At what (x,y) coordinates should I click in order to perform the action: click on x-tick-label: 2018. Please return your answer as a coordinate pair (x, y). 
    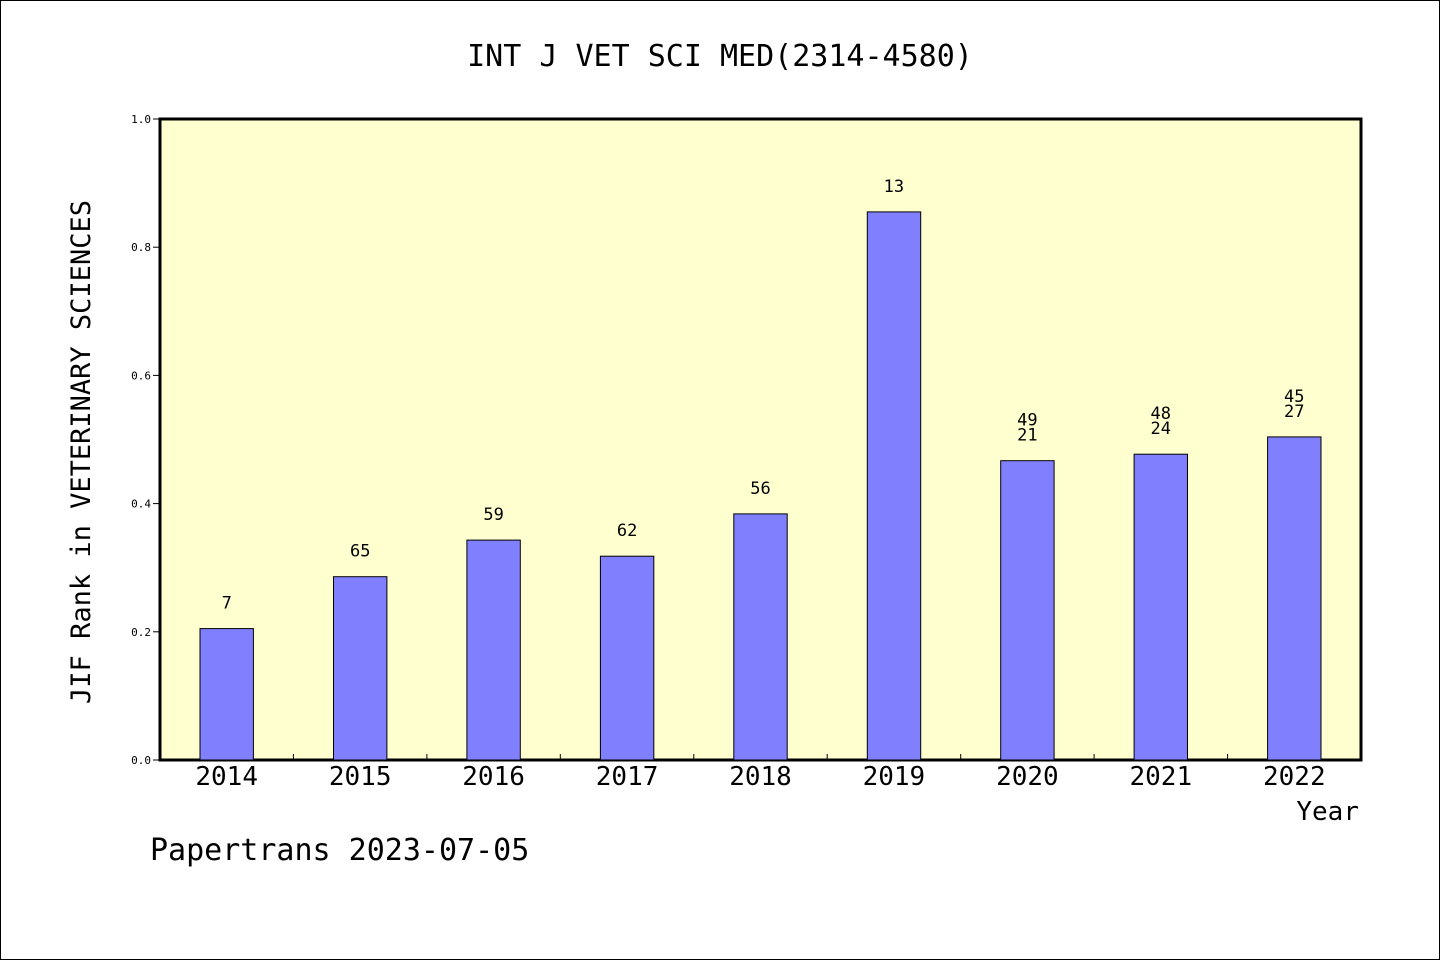
    Looking at the image, I should click on (760, 777).